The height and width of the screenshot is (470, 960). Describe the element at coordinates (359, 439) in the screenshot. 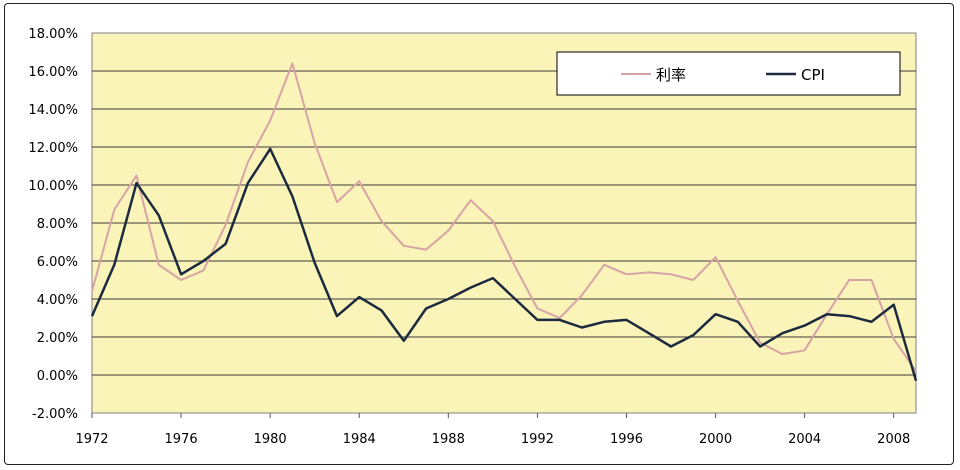

I see `x-tick-label: 1984` at that location.